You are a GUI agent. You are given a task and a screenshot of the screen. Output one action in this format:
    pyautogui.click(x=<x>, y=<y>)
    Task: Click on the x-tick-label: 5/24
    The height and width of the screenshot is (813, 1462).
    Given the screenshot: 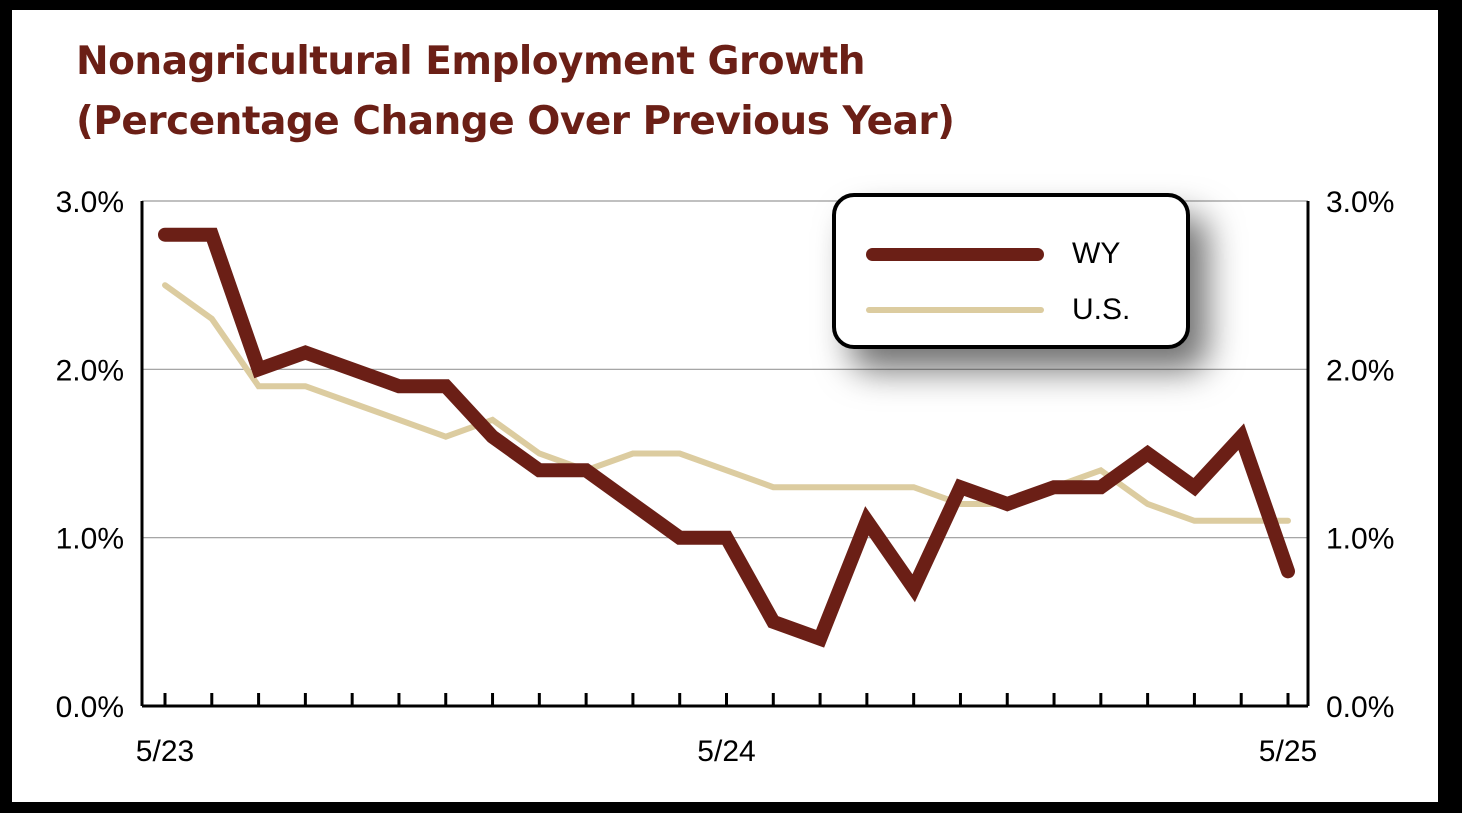 What is the action you would take?
    pyautogui.click(x=726, y=751)
    